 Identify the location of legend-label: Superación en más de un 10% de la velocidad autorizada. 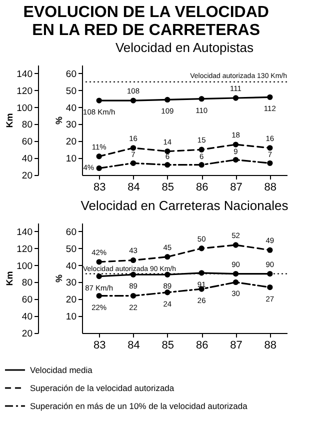
(139, 406).